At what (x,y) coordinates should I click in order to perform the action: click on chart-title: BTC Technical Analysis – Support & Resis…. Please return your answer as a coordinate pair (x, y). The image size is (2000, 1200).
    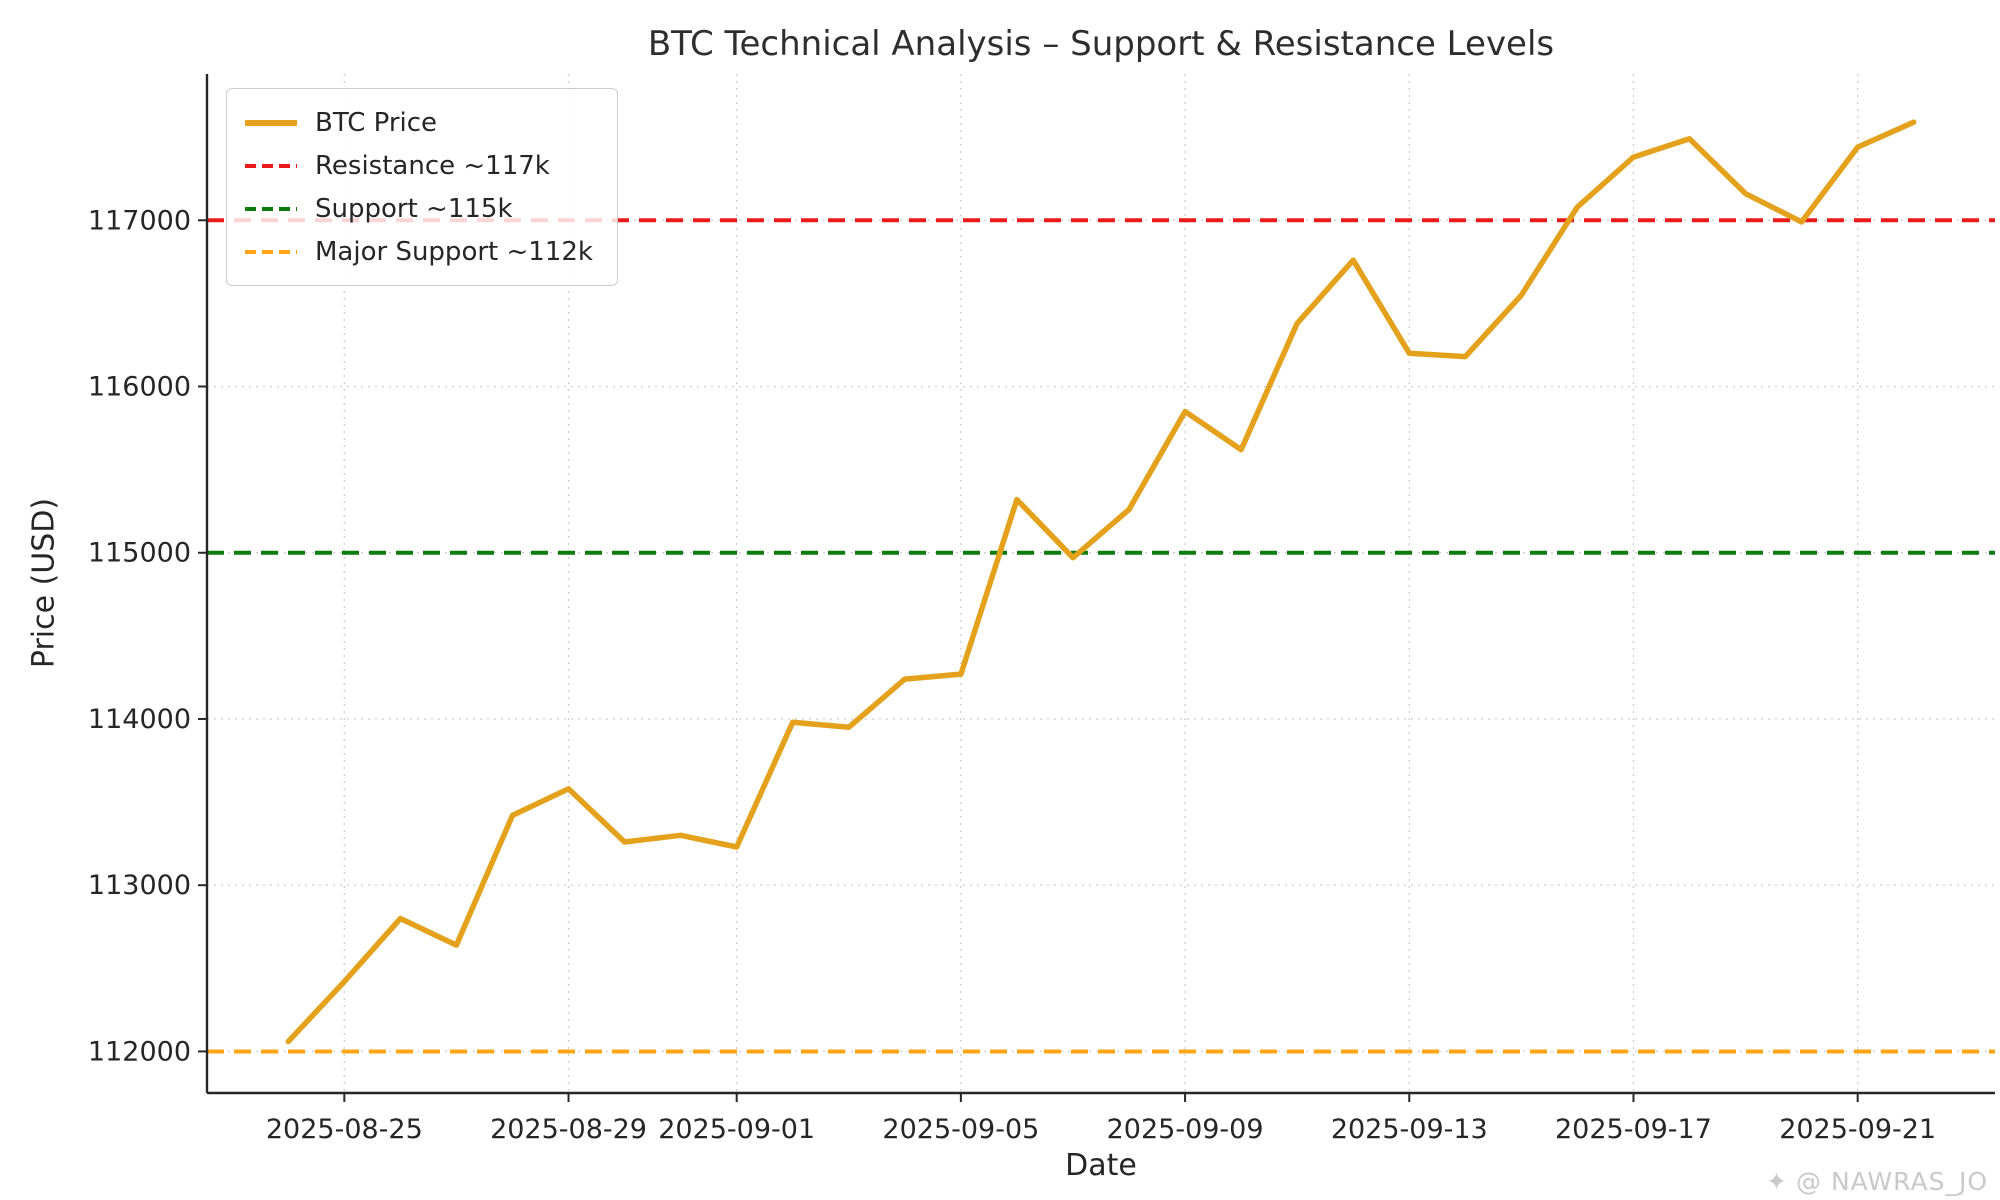
    Looking at the image, I should click on (1101, 44).